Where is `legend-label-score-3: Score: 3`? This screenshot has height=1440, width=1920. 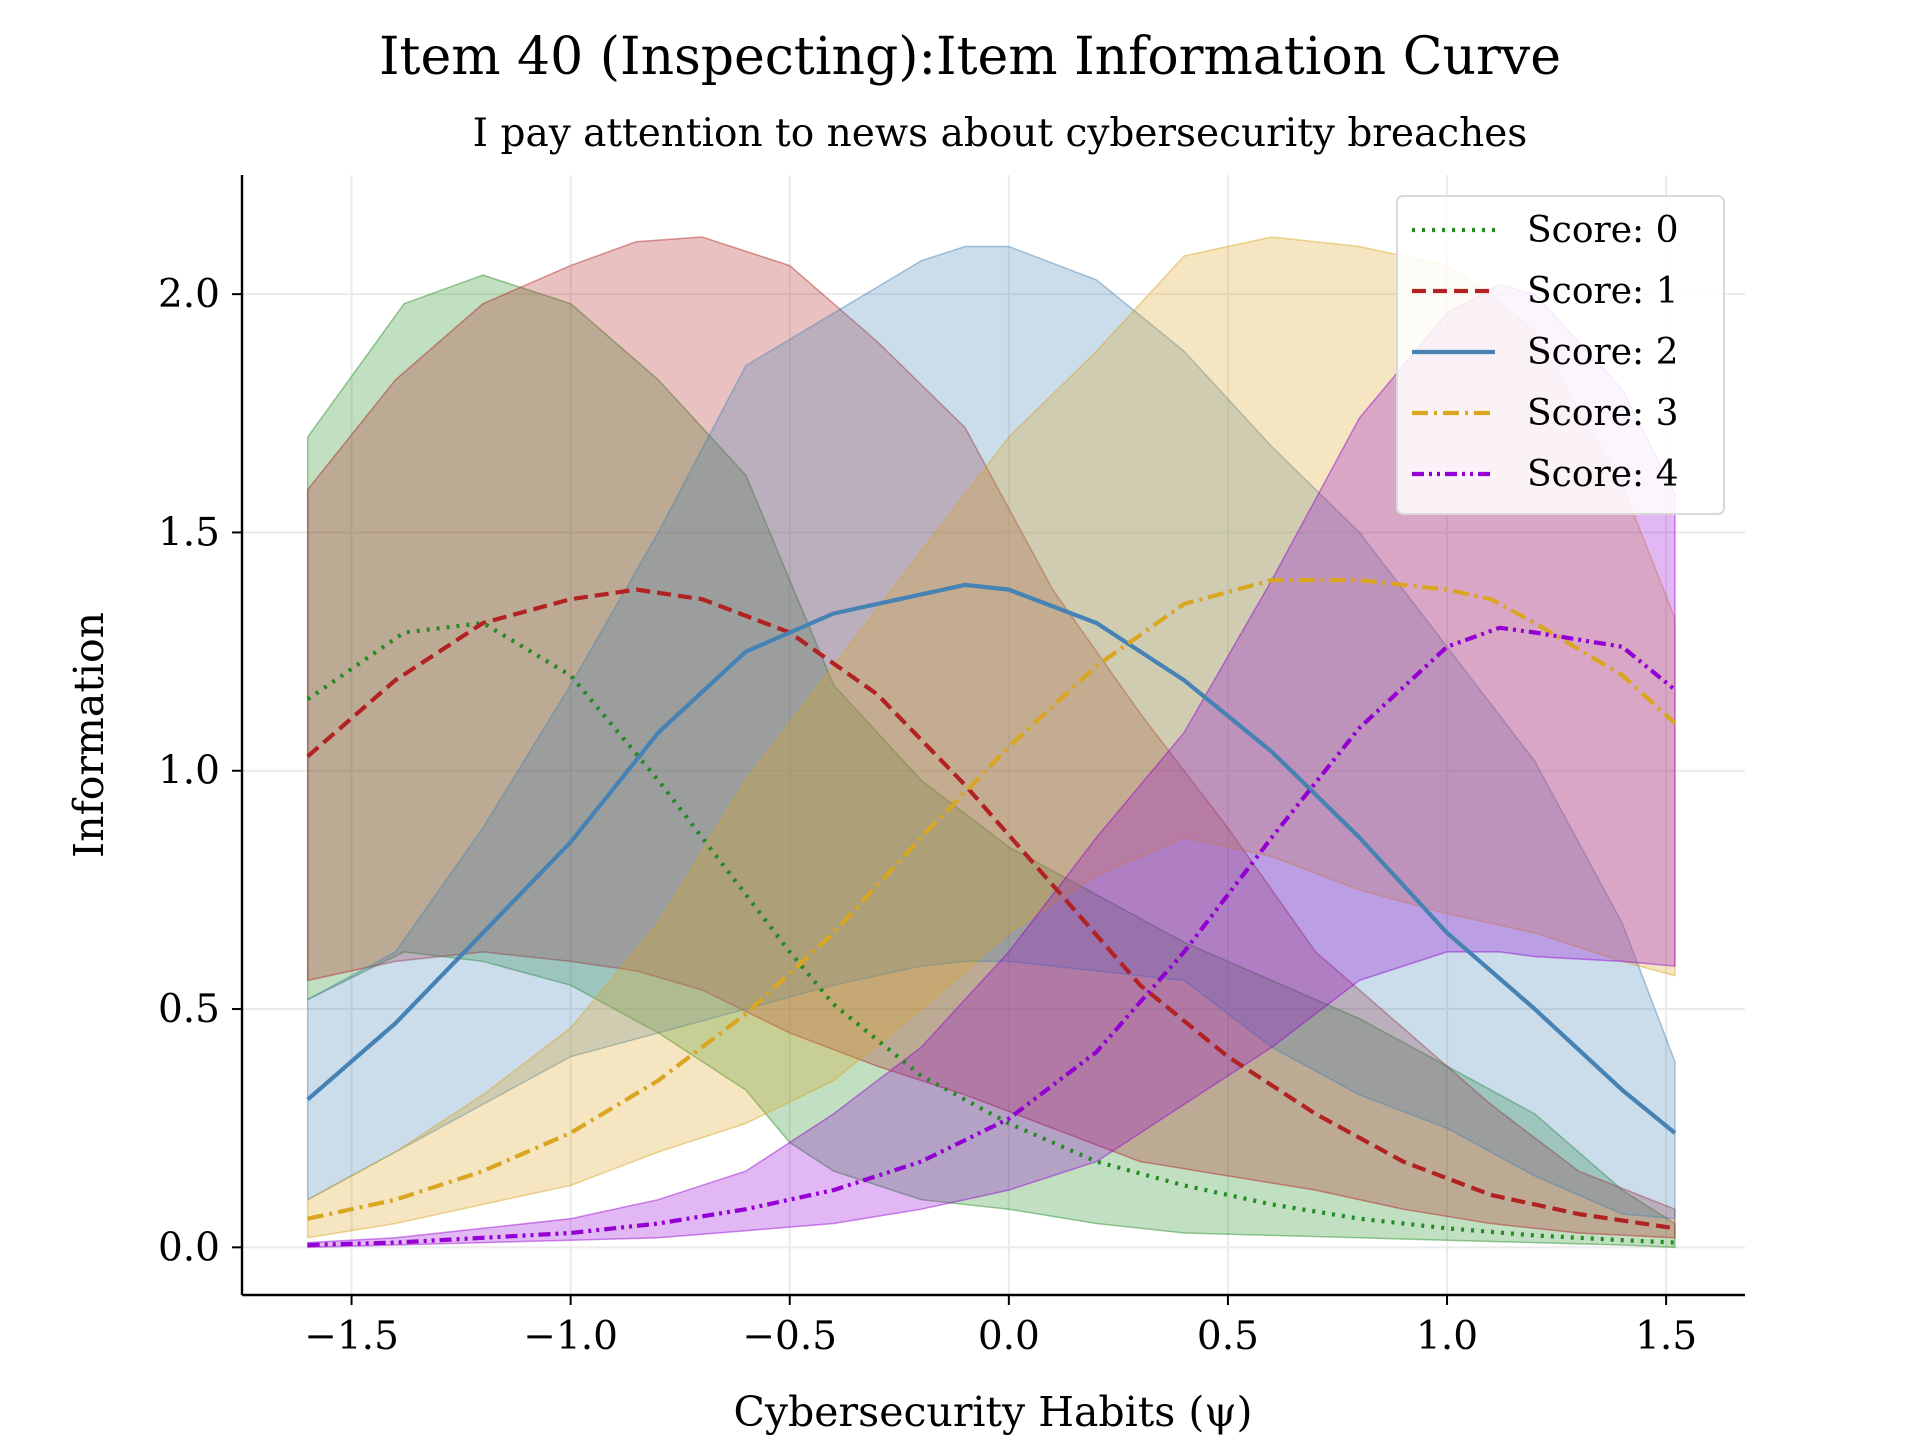
legend-label-score-3: Score: 3 is located at coordinates (1603, 413).